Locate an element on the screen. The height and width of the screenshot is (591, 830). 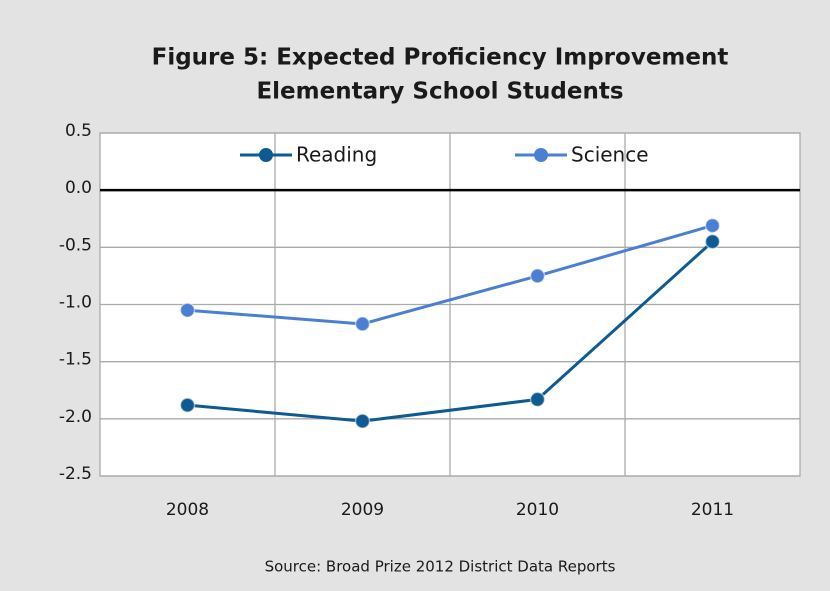
y-tick-label: 0.5 is located at coordinates (78, 131).